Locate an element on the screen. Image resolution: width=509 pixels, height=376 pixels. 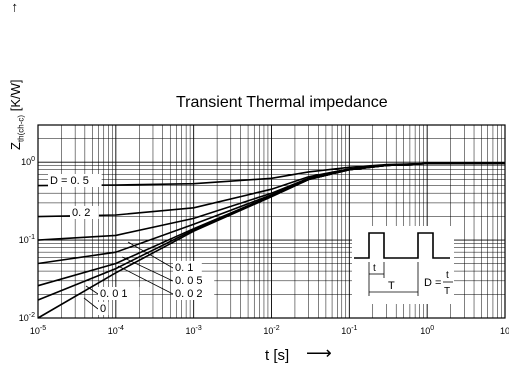
curve-label: 0 is located at coordinates (103, 309).